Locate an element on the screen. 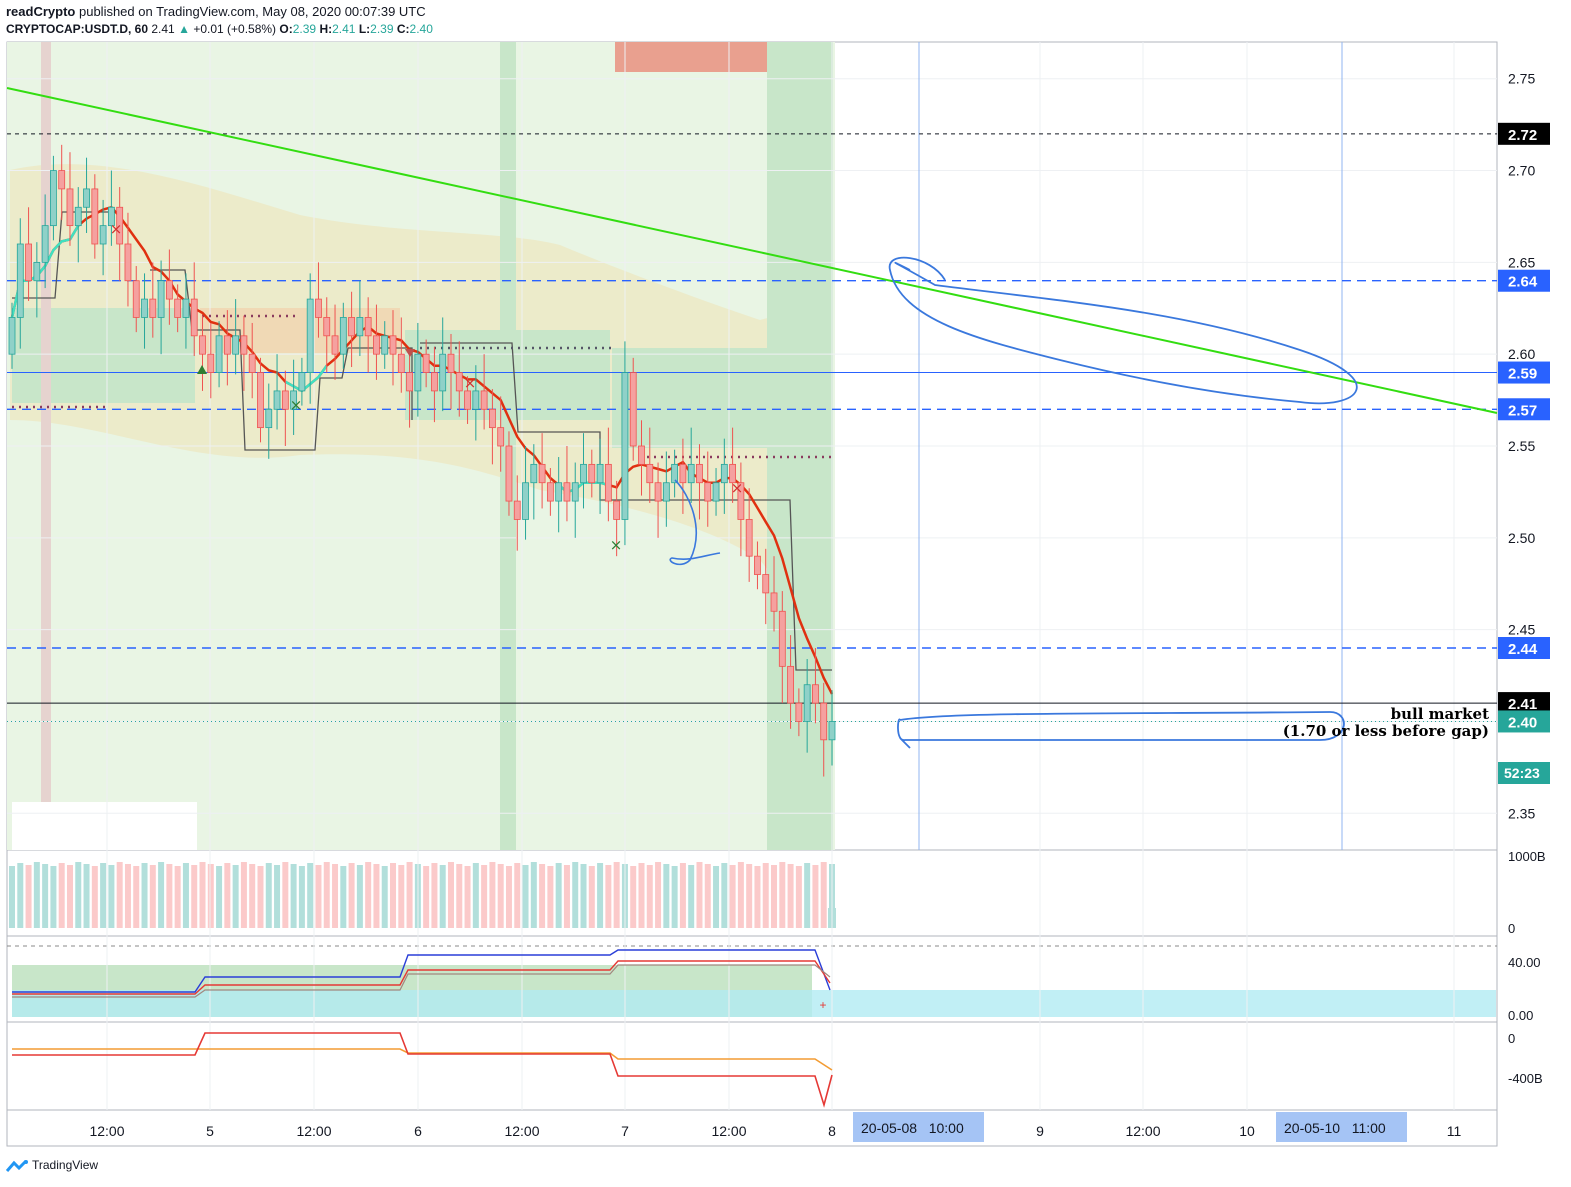  moving-average-up-segment is located at coordinates (306, 378).